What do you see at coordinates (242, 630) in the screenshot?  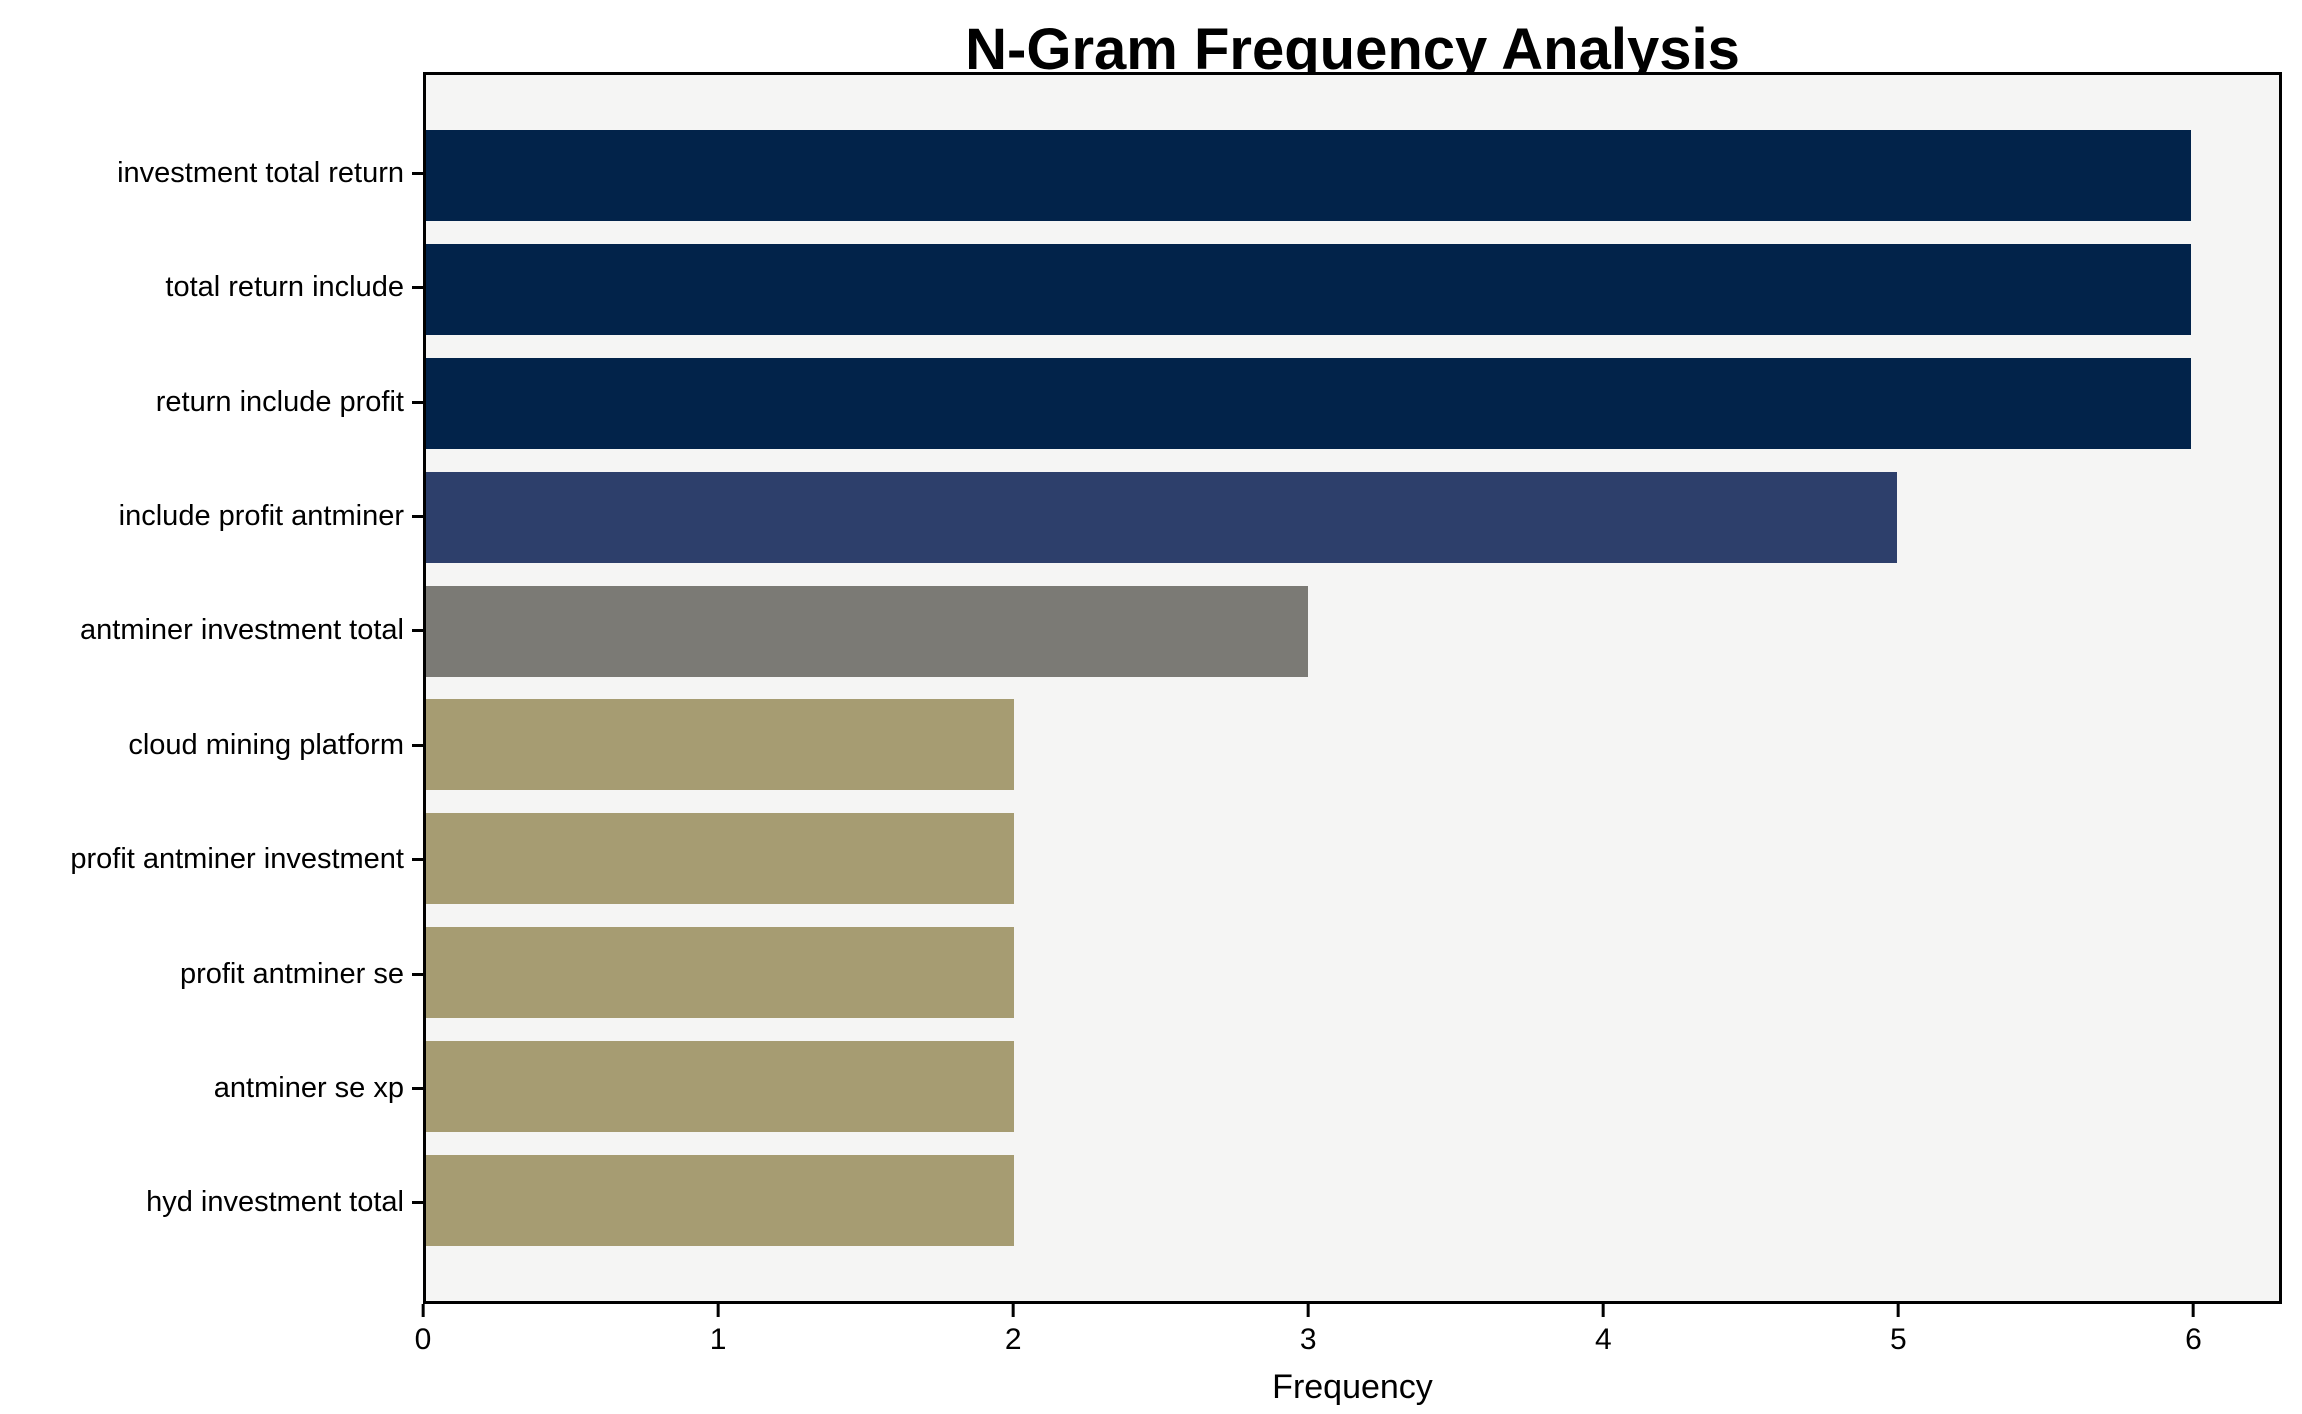 I see `y-tick-label: antminer investment total` at bounding box center [242, 630].